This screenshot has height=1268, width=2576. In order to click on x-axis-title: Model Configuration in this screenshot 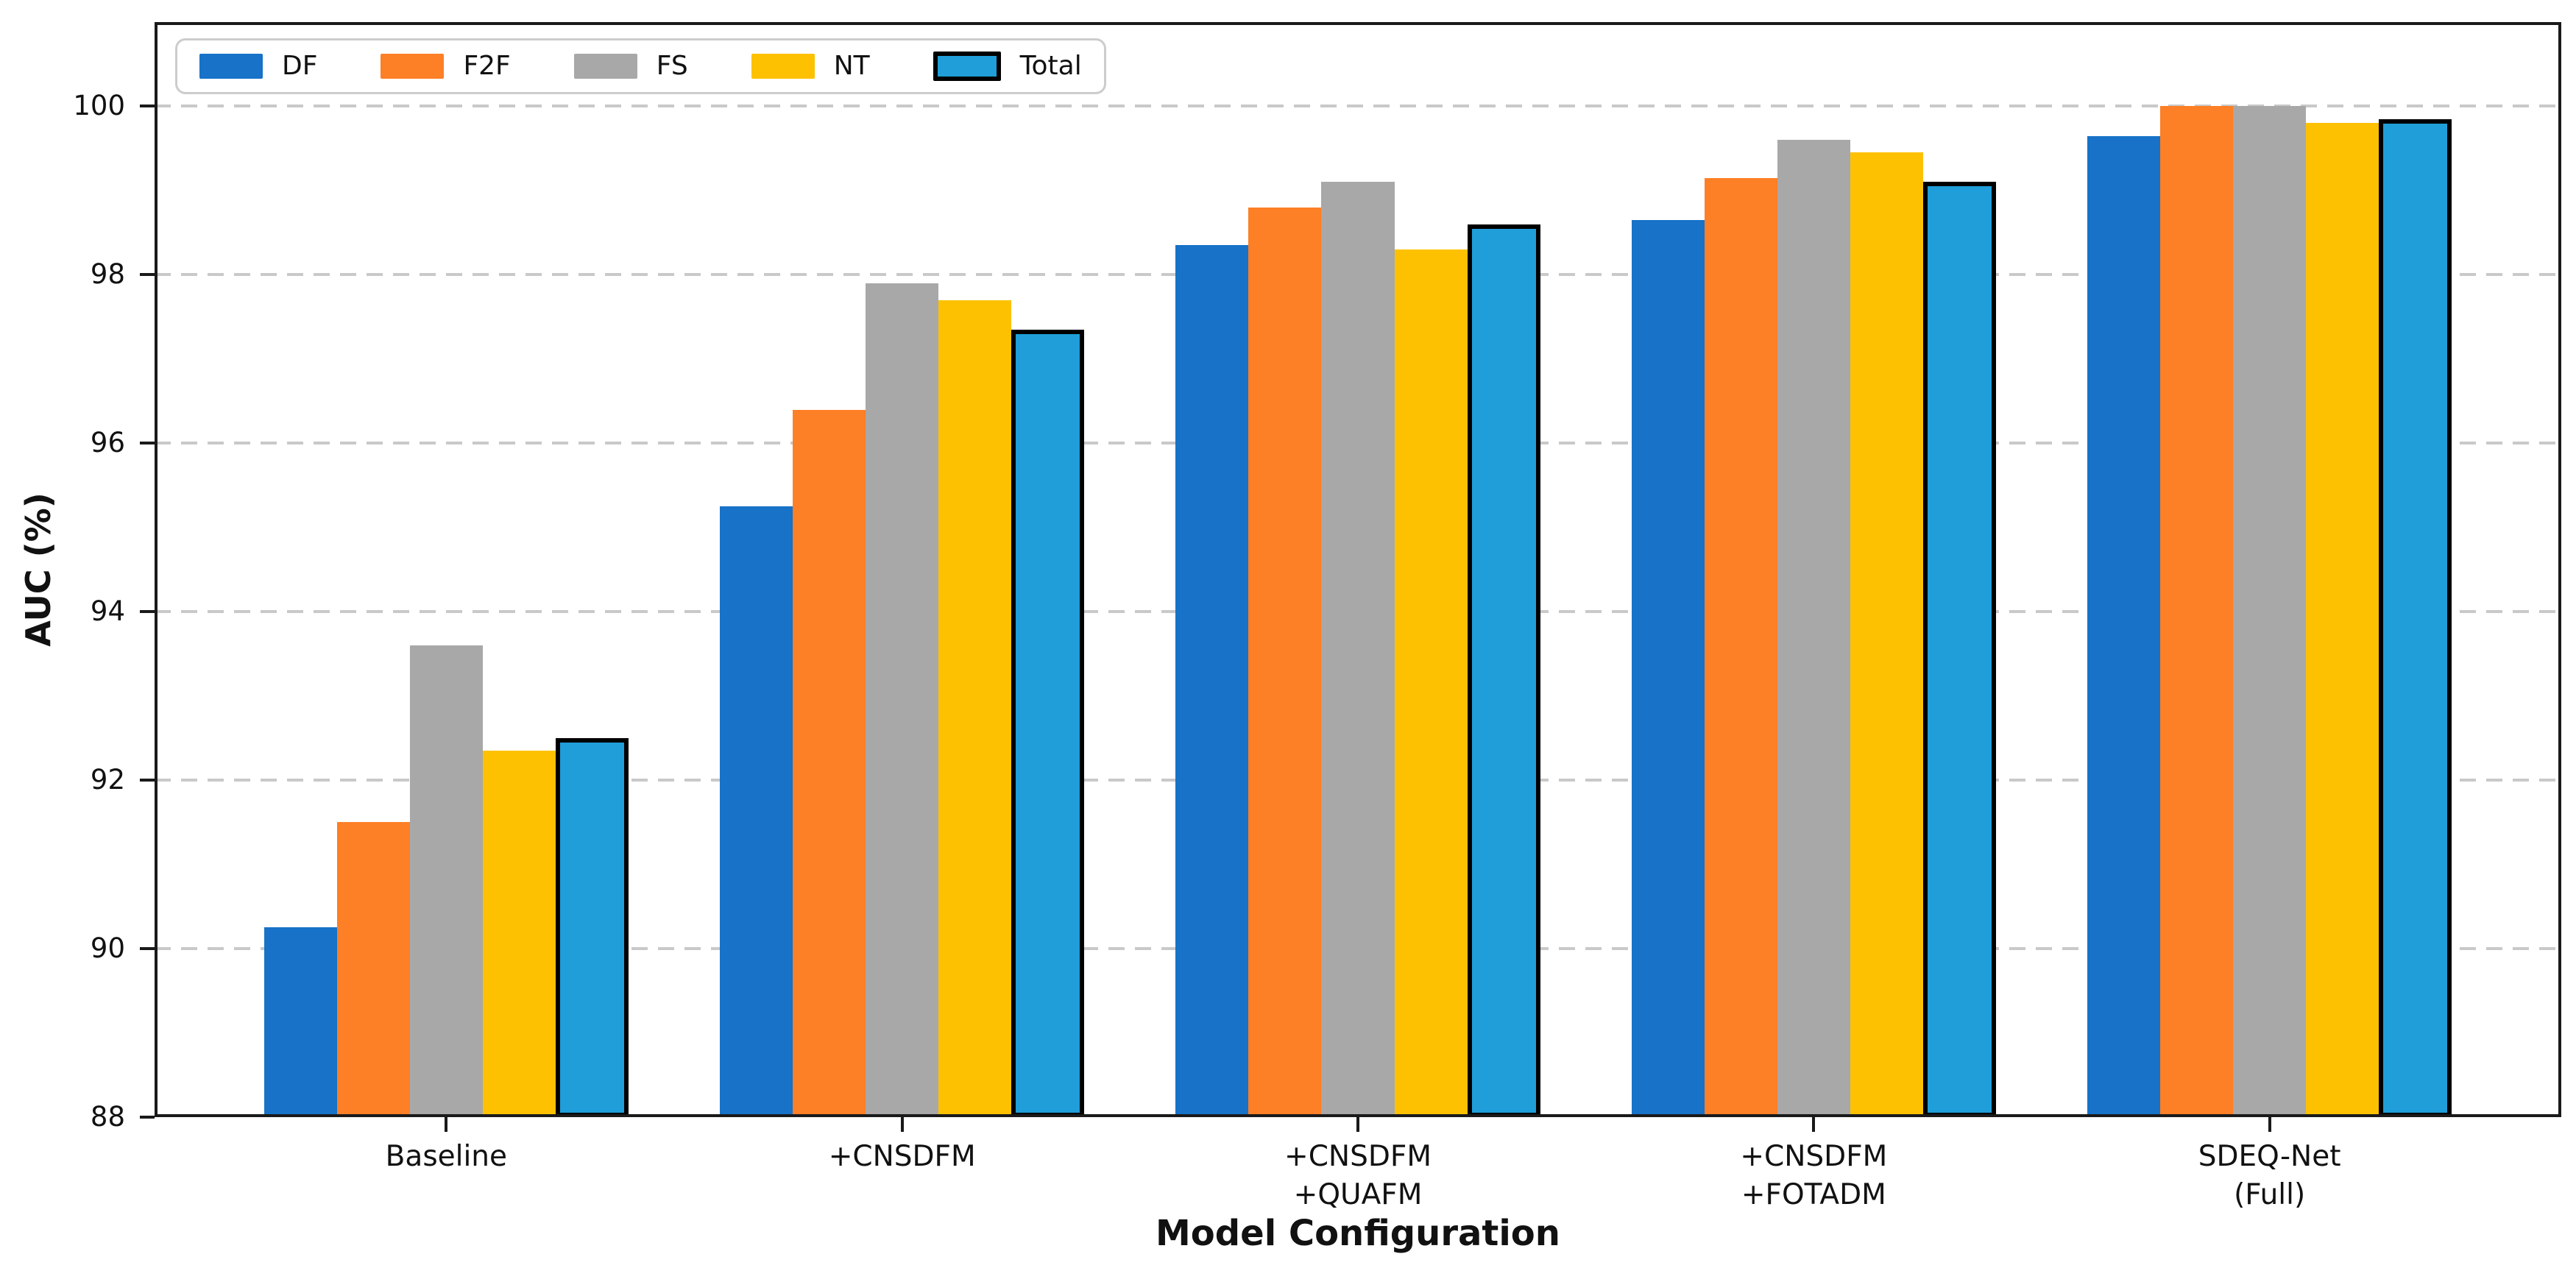, I will do `click(1358, 1233)`.